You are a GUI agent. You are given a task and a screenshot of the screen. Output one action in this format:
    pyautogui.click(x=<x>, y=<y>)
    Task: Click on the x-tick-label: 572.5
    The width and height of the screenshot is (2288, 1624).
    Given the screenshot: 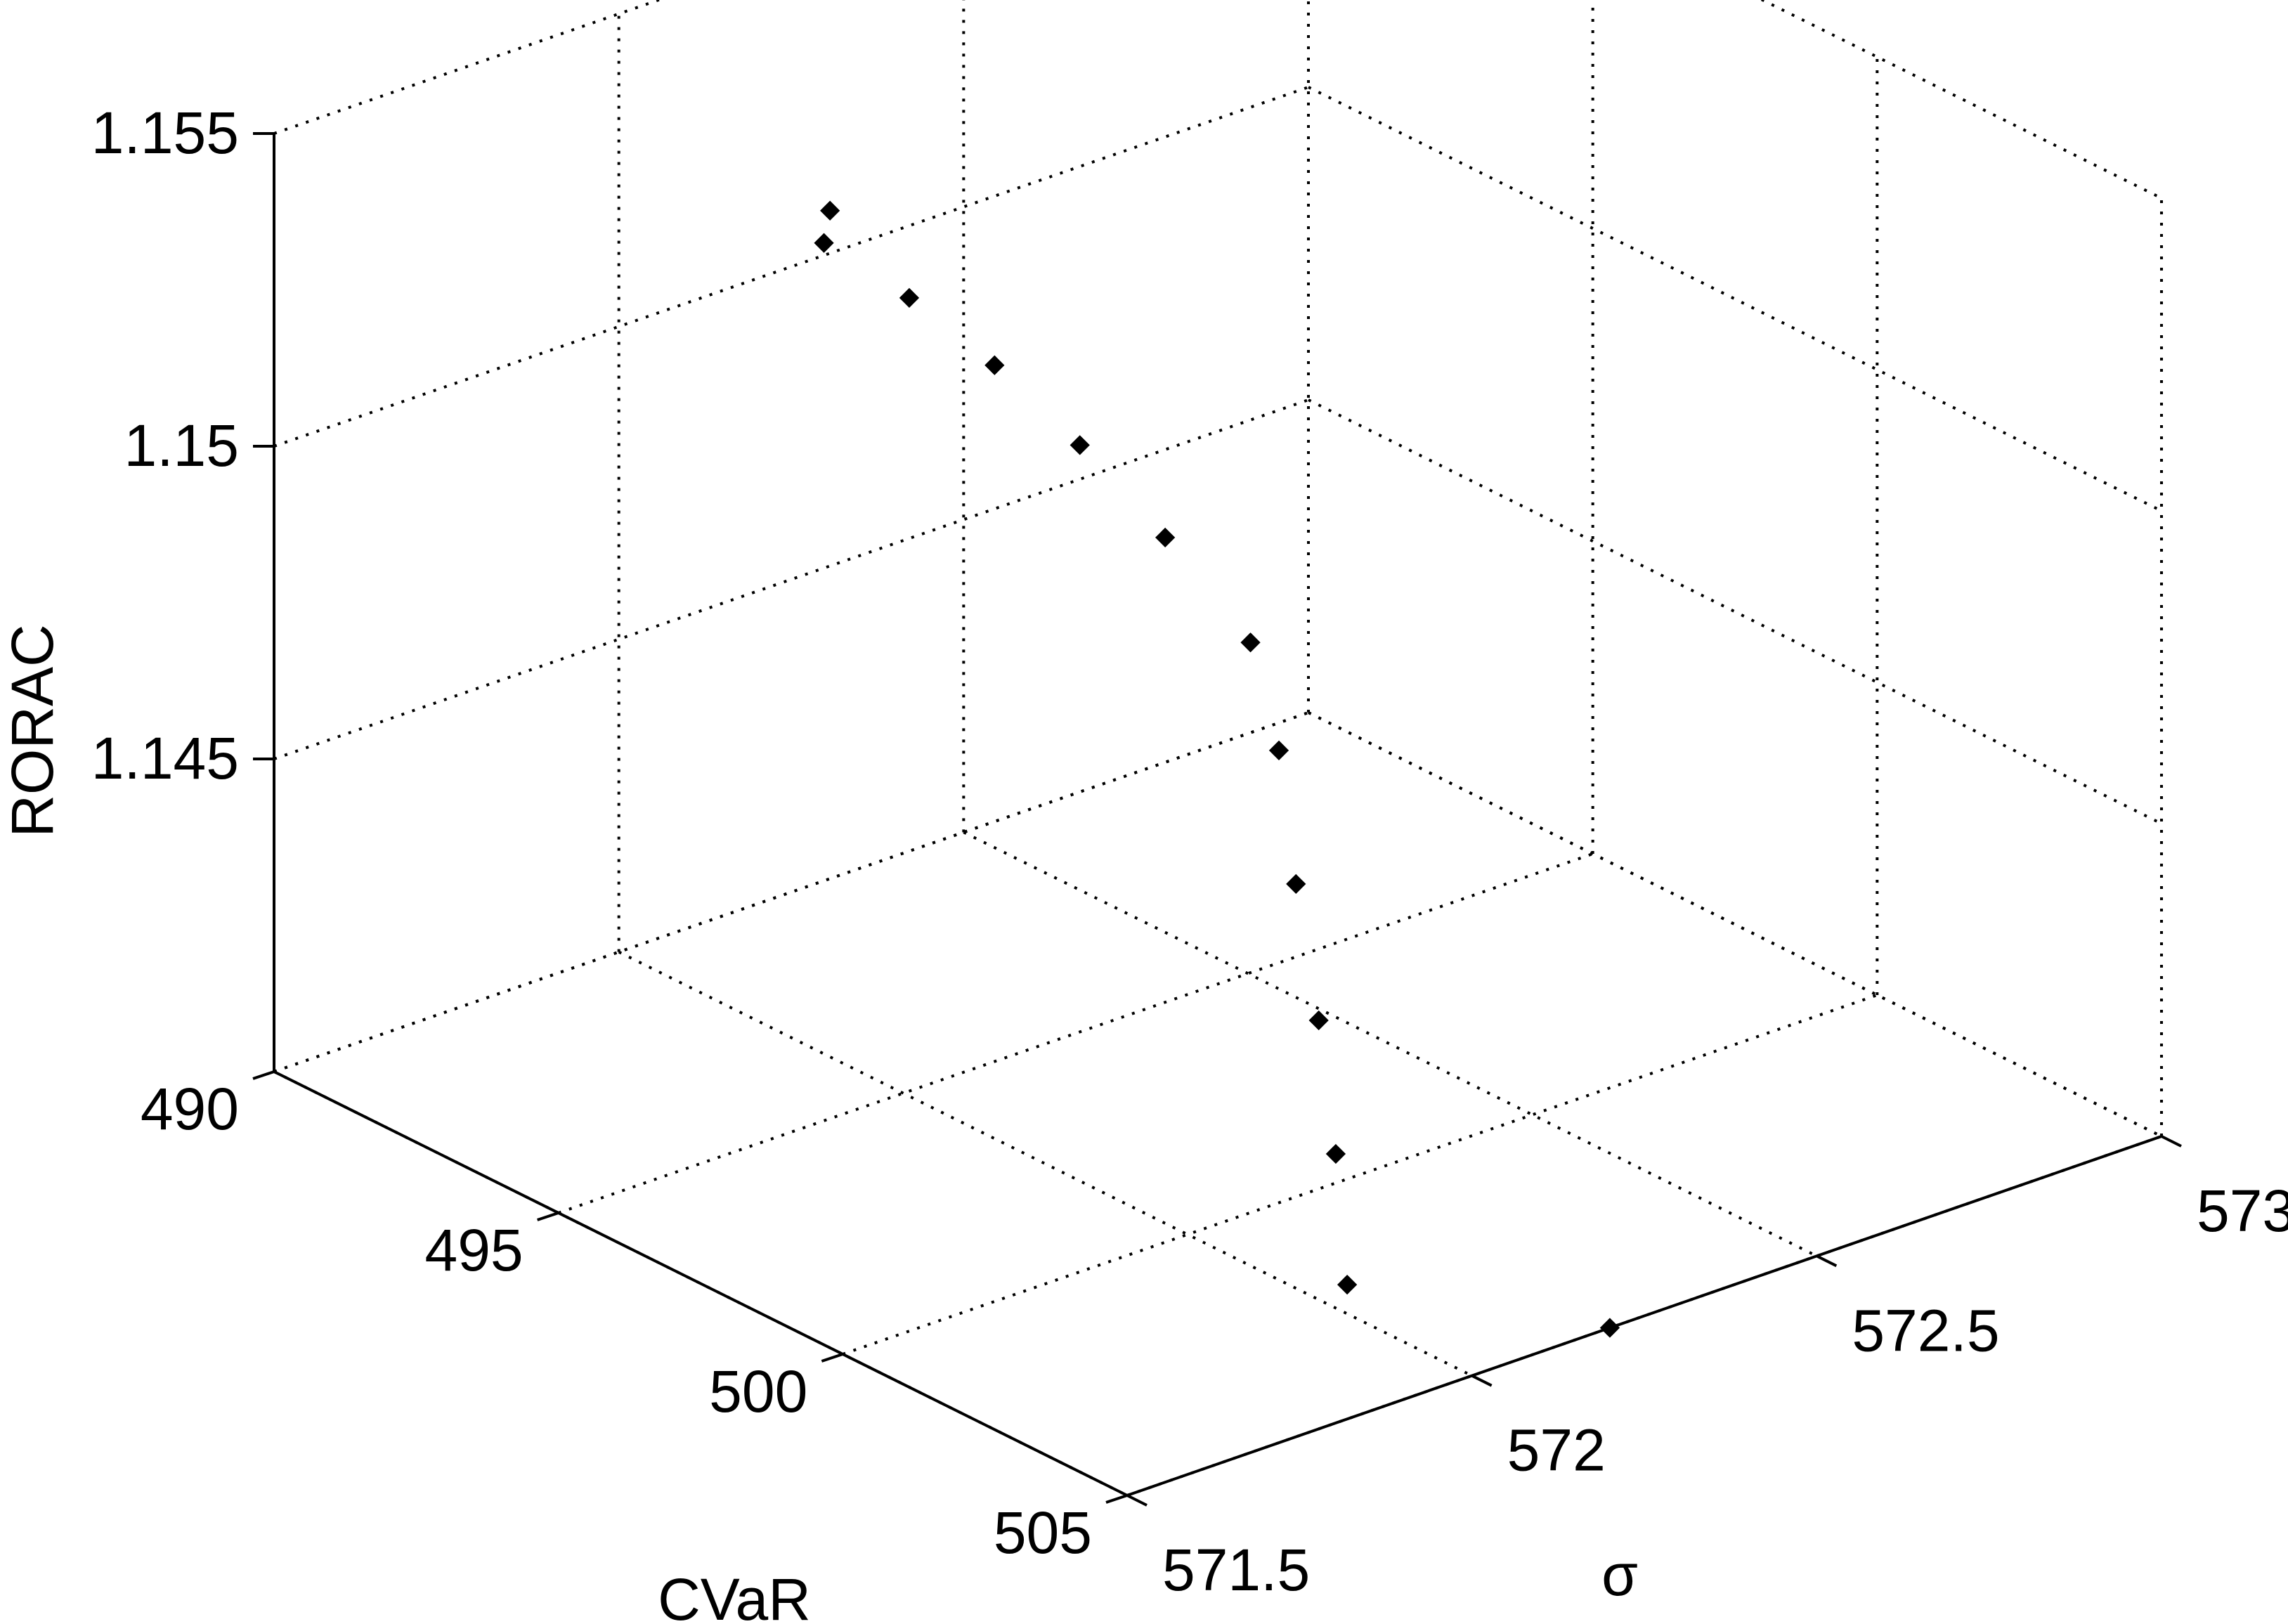 What is the action you would take?
    pyautogui.click(x=1926, y=1330)
    